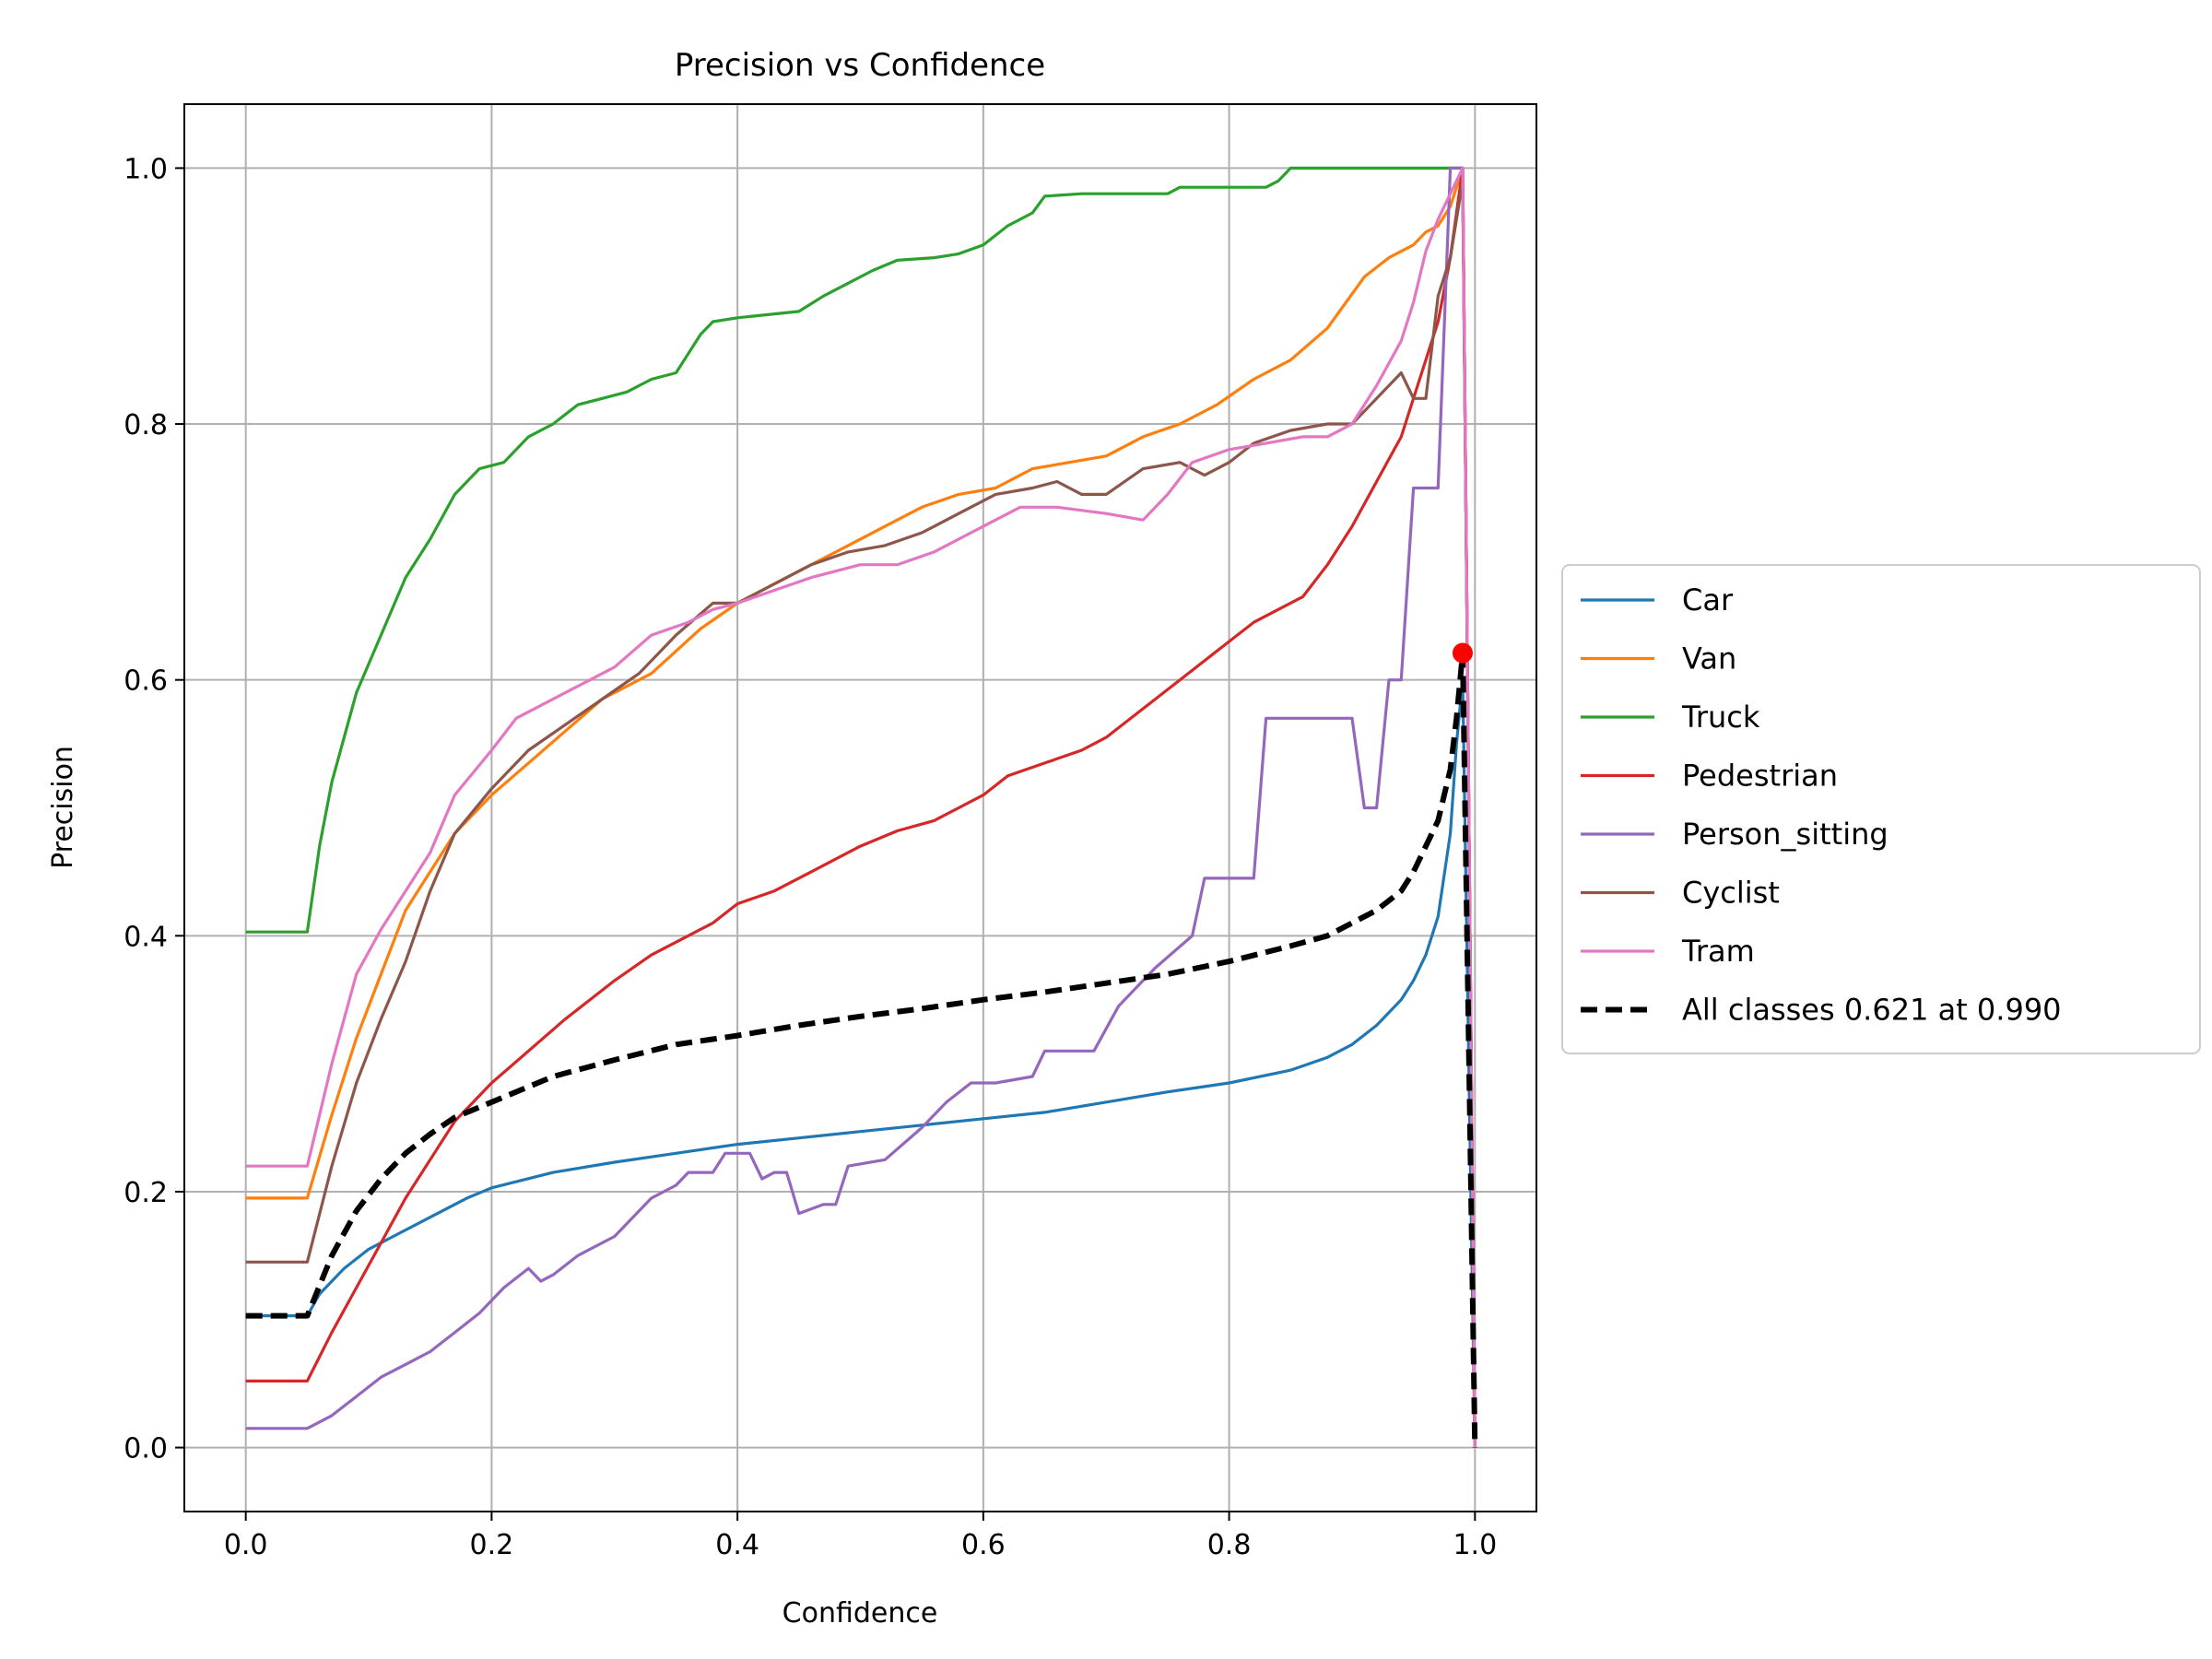 This screenshot has width=2212, height=1659. Describe the element at coordinates (860, 1536) in the screenshot. I see `x-axis-ticks: 0.0 0.2 0.4 0.6 0.8 1.0` at that location.